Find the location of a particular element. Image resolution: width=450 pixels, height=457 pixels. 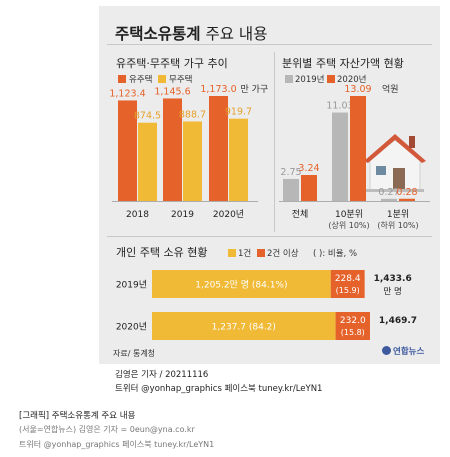

legend-2020-label: 2020년 is located at coordinates (352, 80).